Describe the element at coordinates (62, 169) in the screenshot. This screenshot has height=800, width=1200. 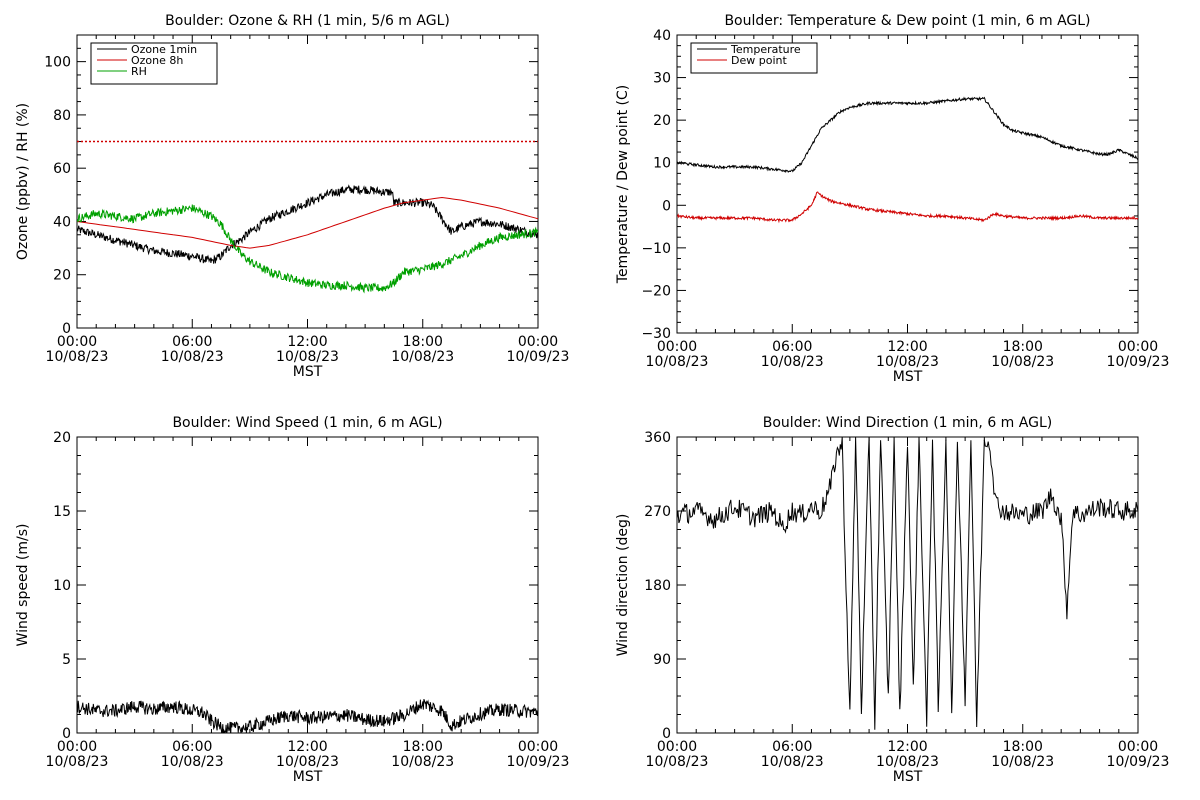
I see `y-tick-label: 60` at that location.